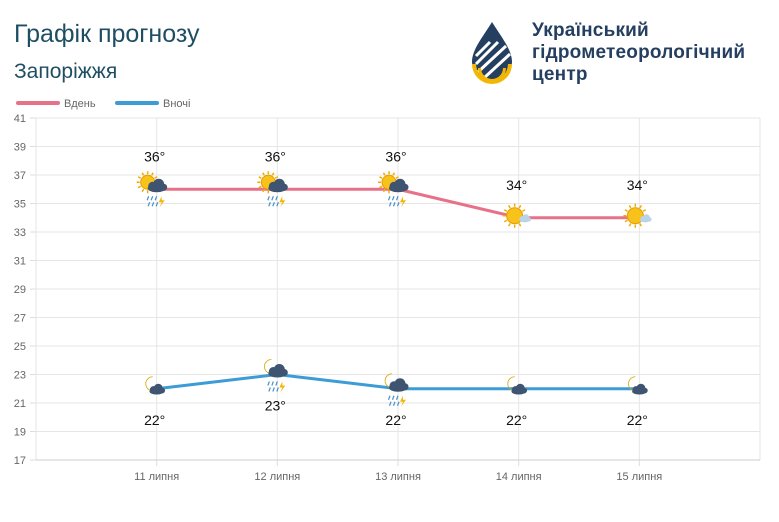  I want to click on org-name-line: центр, so click(560, 74).